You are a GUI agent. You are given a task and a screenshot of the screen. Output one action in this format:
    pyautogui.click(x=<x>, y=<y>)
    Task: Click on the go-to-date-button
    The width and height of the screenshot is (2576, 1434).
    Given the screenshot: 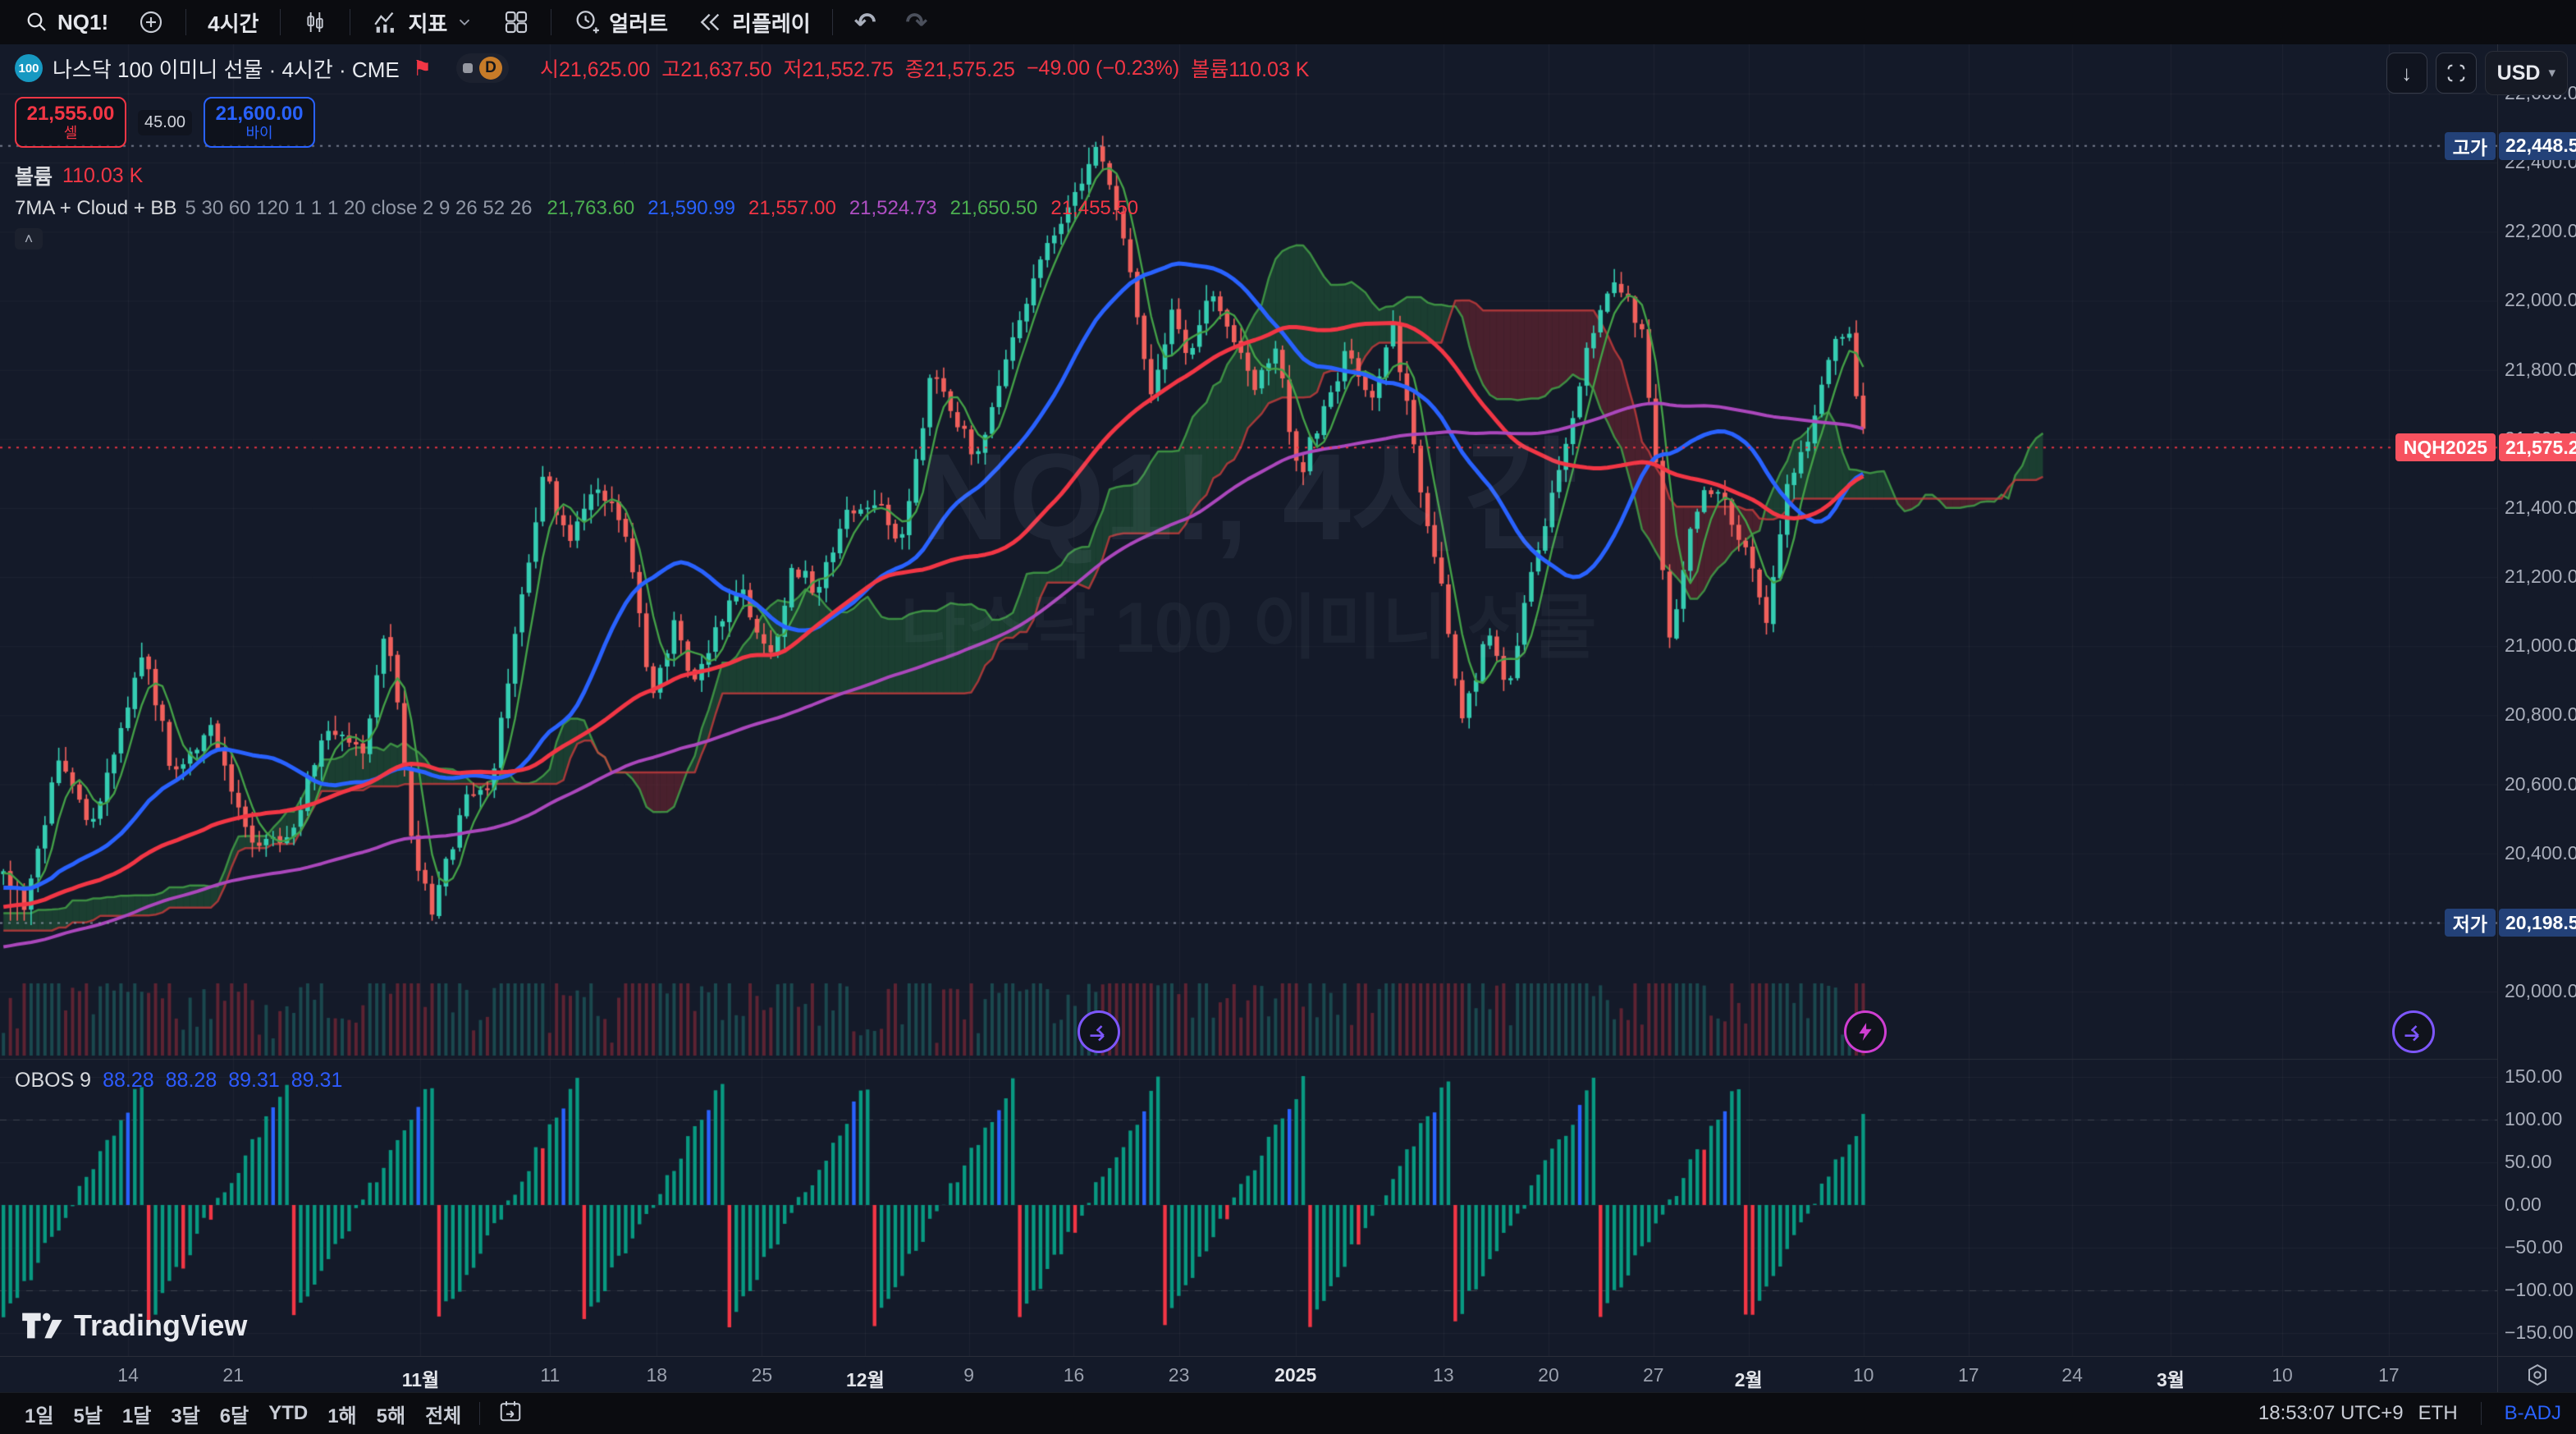 What is the action you would take?
    pyautogui.click(x=510, y=1414)
    